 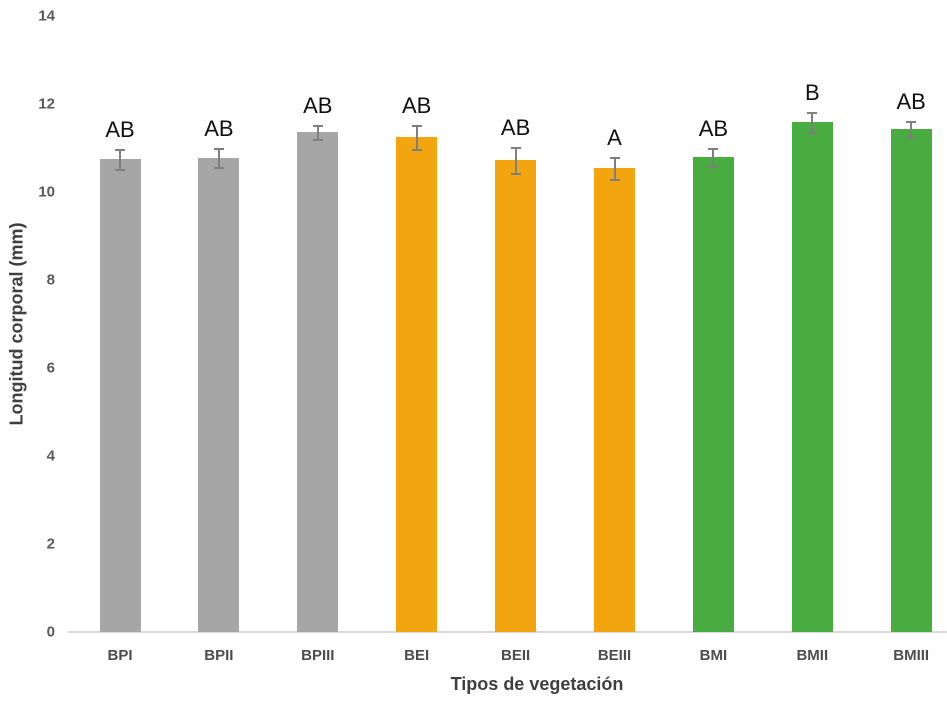 What do you see at coordinates (50, 280) in the screenshot?
I see `y-tick-label: 8` at bounding box center [50, 280].